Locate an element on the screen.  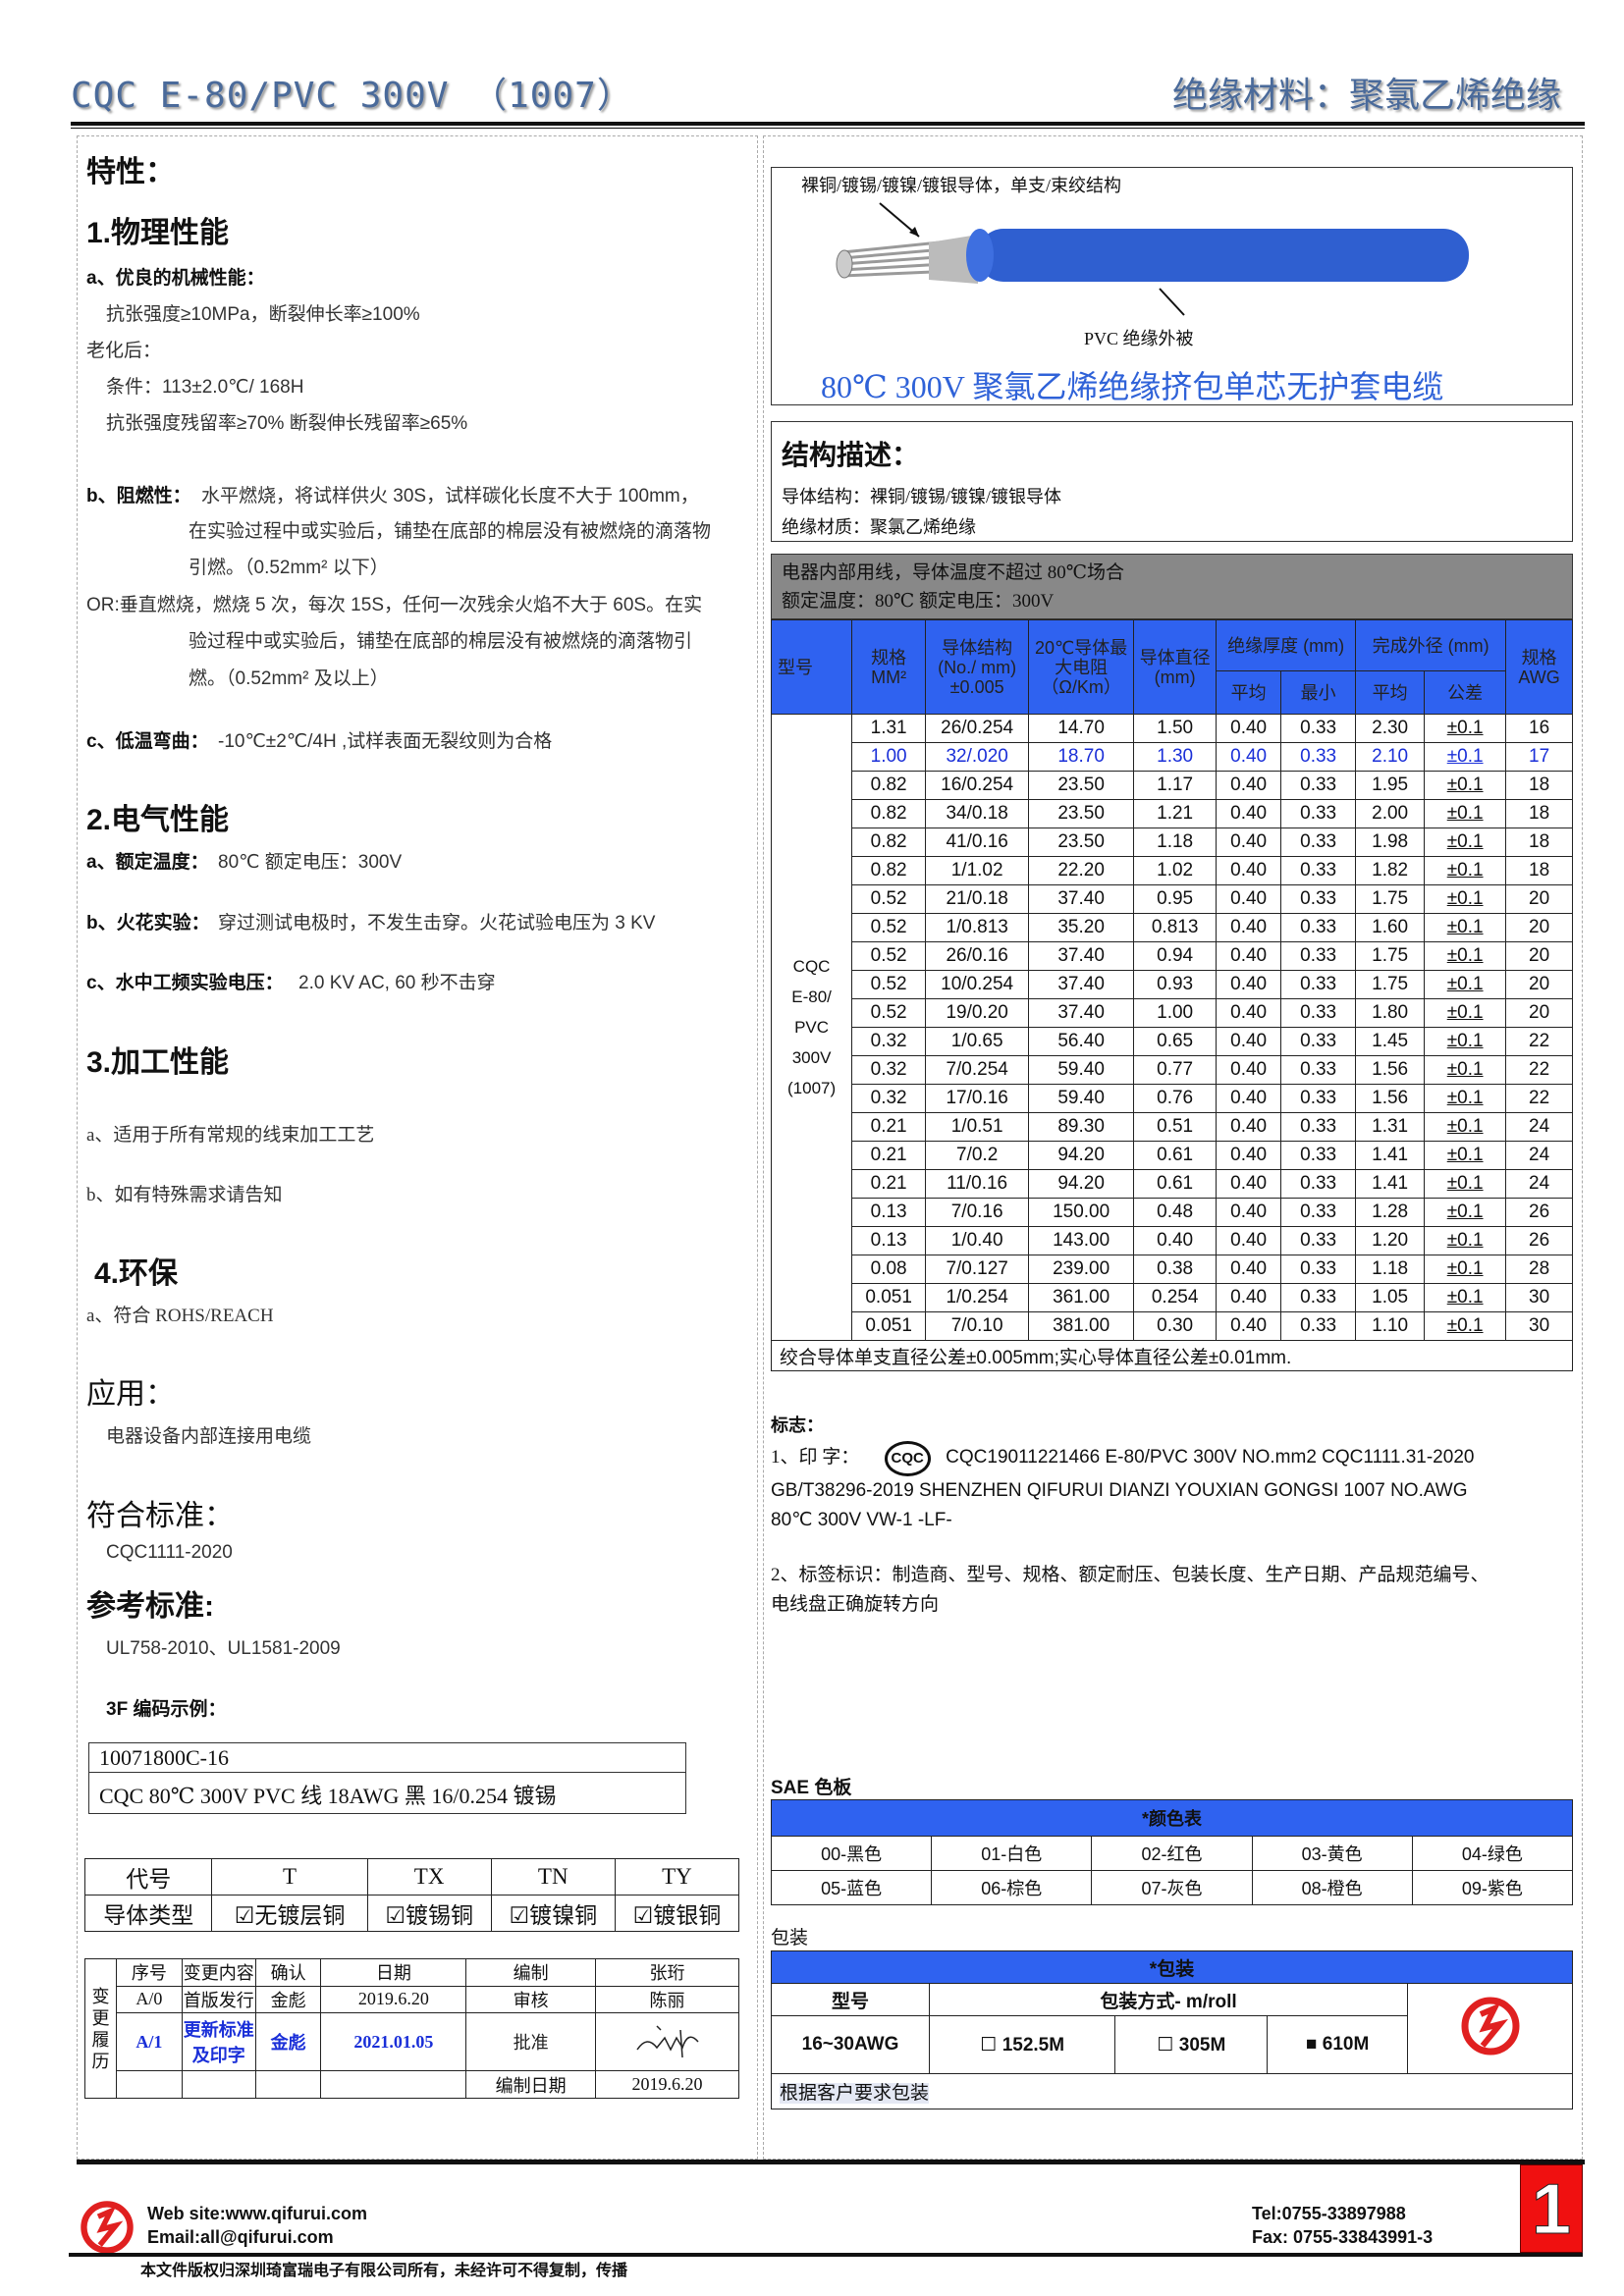
spec-cell: 24 is located at coordinates (1539, 1184).